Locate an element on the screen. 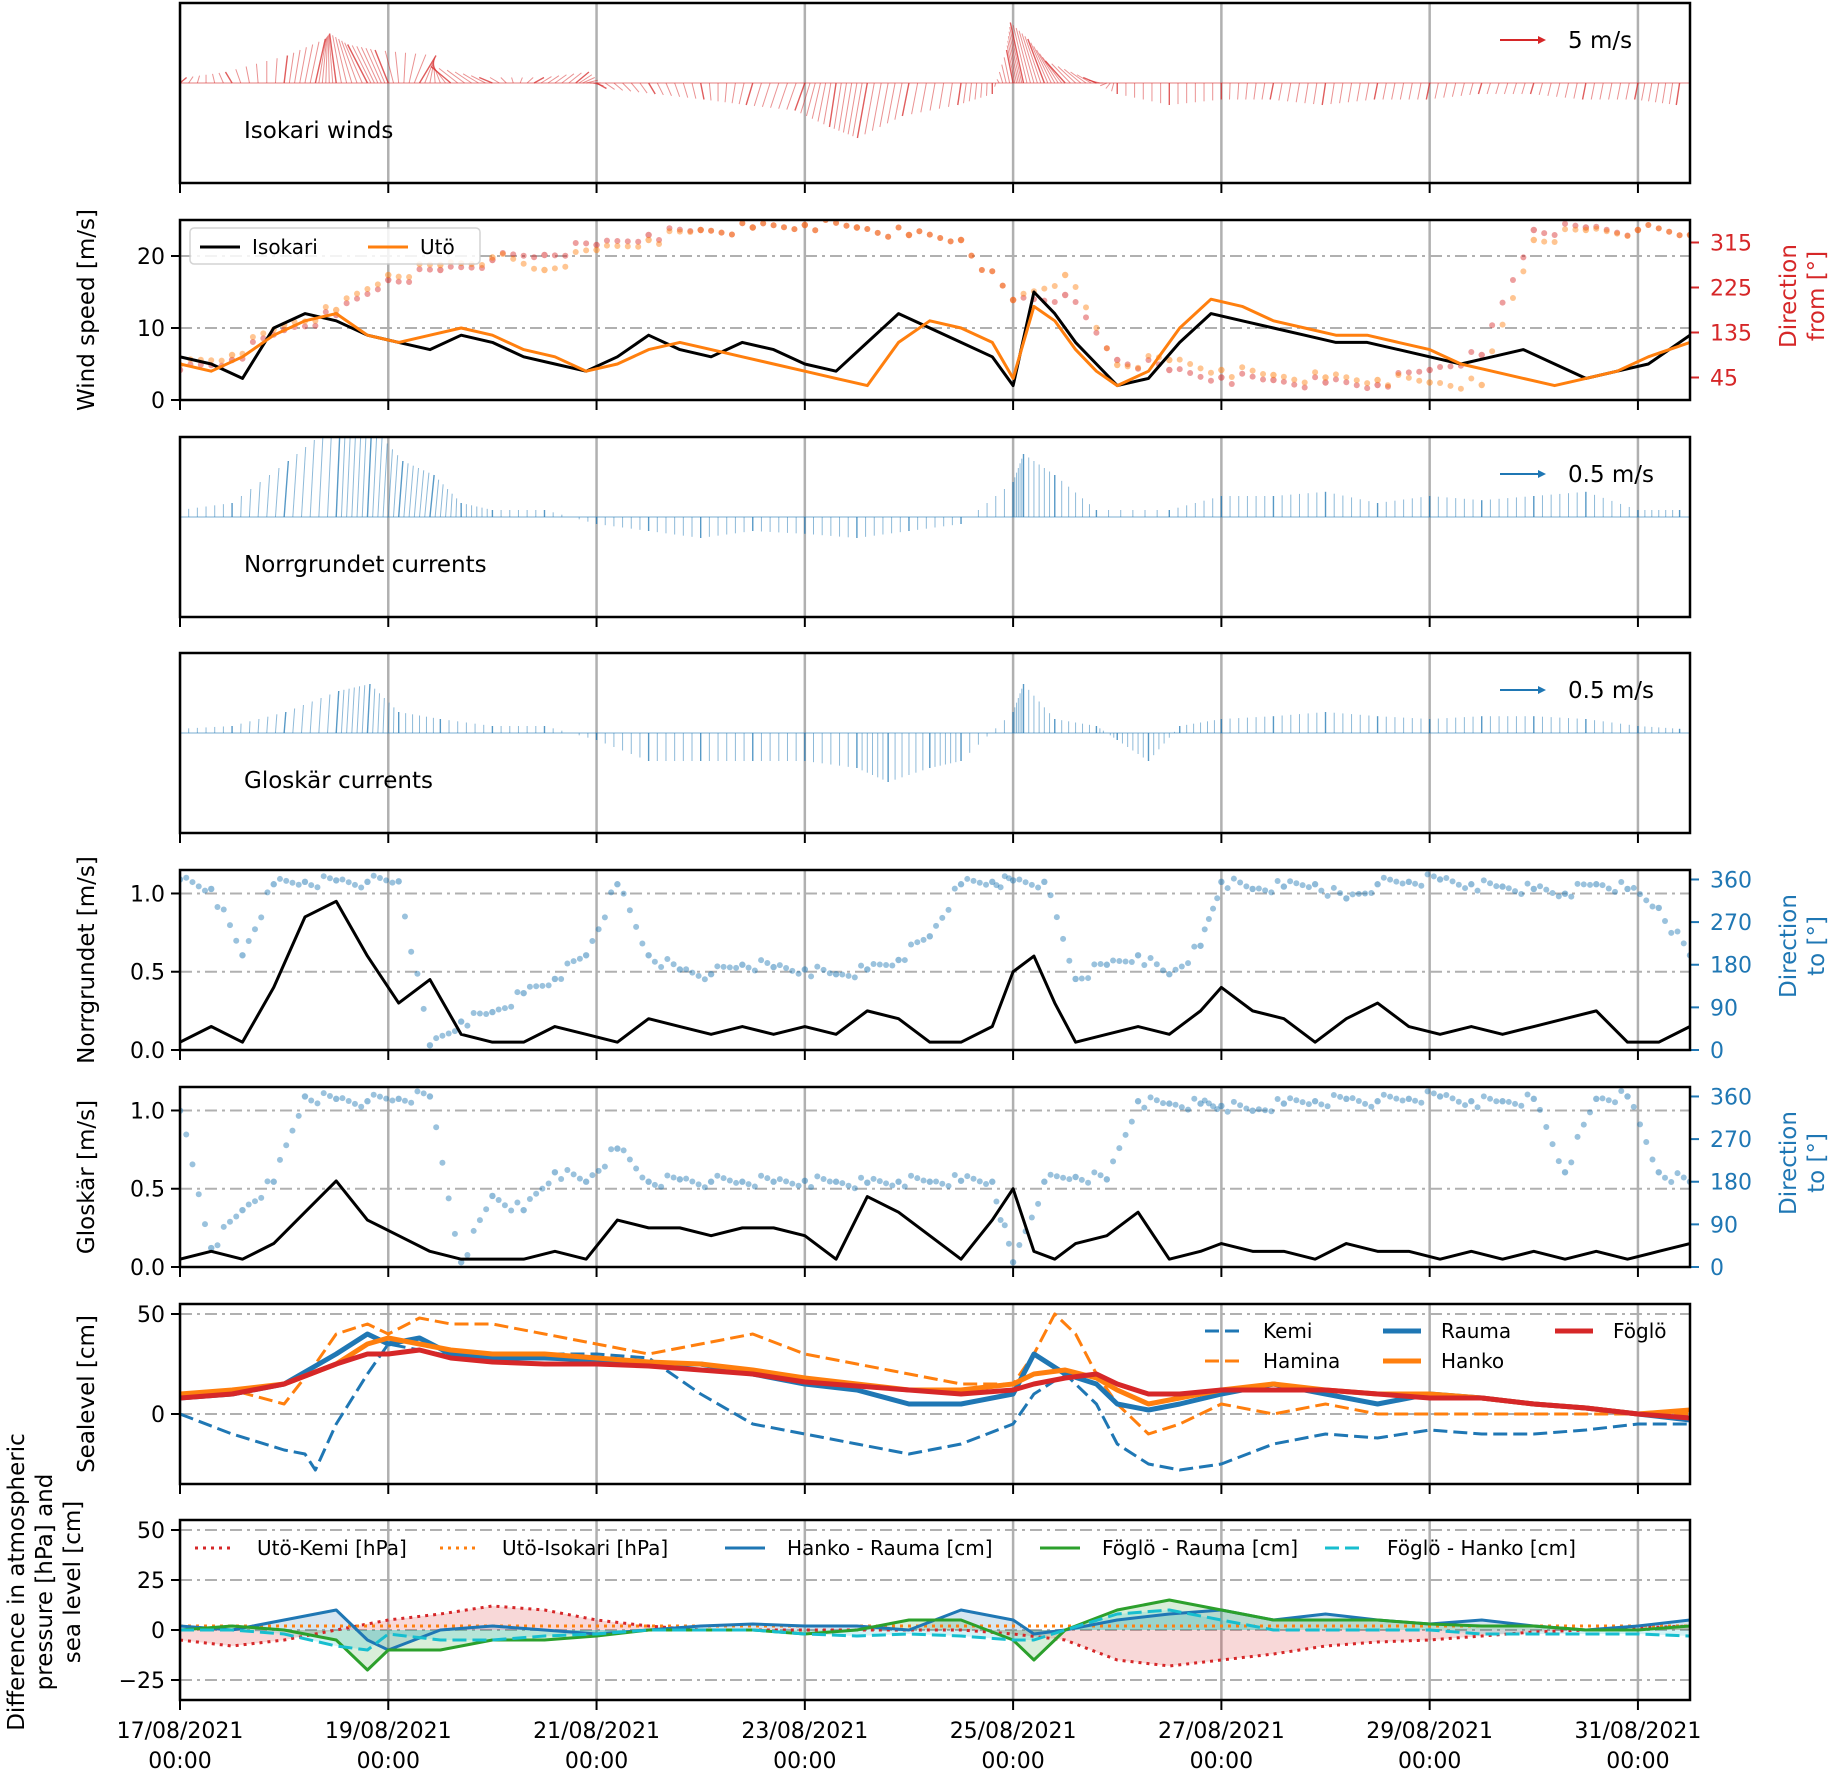 The width and height of the screenshot is (1836, 1778). legend-label: Föglö - Hanko [cm] is located at coordinates (1481, 1548).